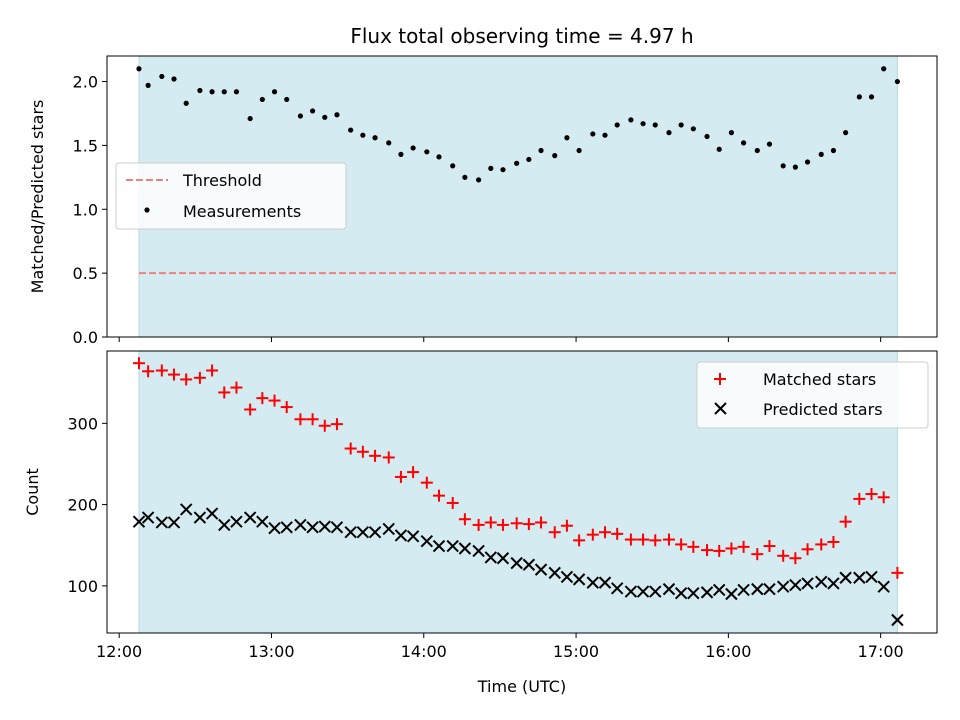 Image resolution: width=960 pixels, height=720 pixels. What do you see at coordinates (85, 337) in the screenshot?
I see `y-tick-label: 0.0` at bounding box center [85, 337].